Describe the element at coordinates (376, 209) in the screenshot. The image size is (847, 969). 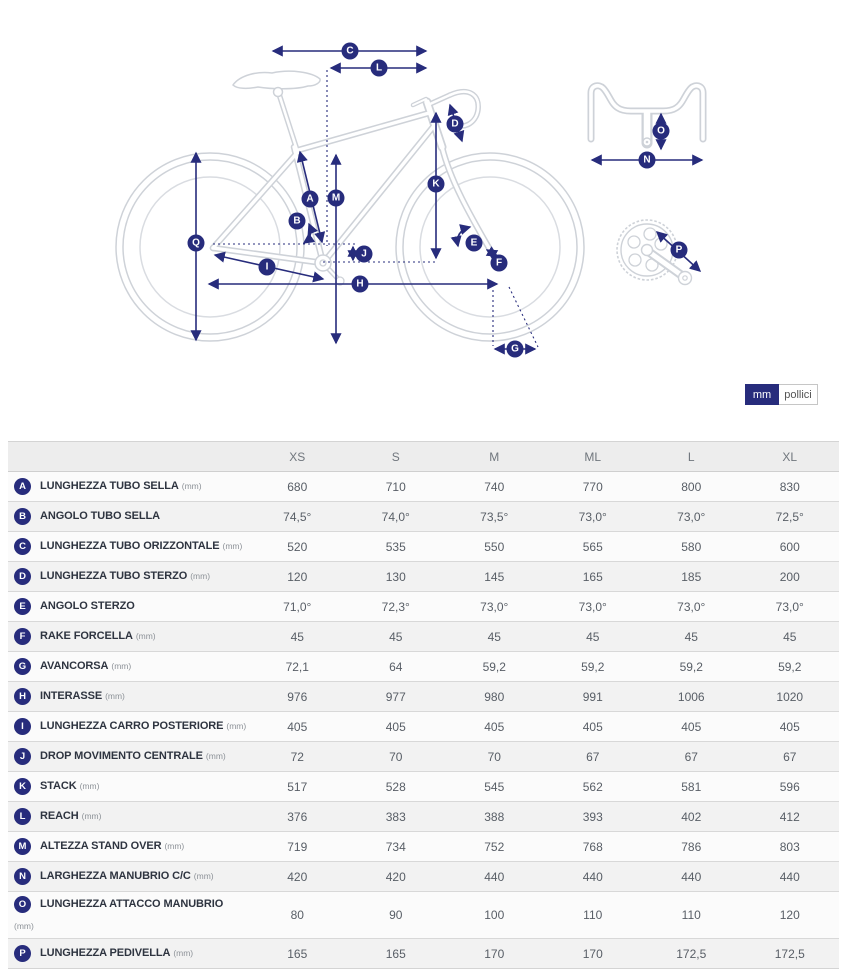
I see `reference-dotted-lines` at that location.